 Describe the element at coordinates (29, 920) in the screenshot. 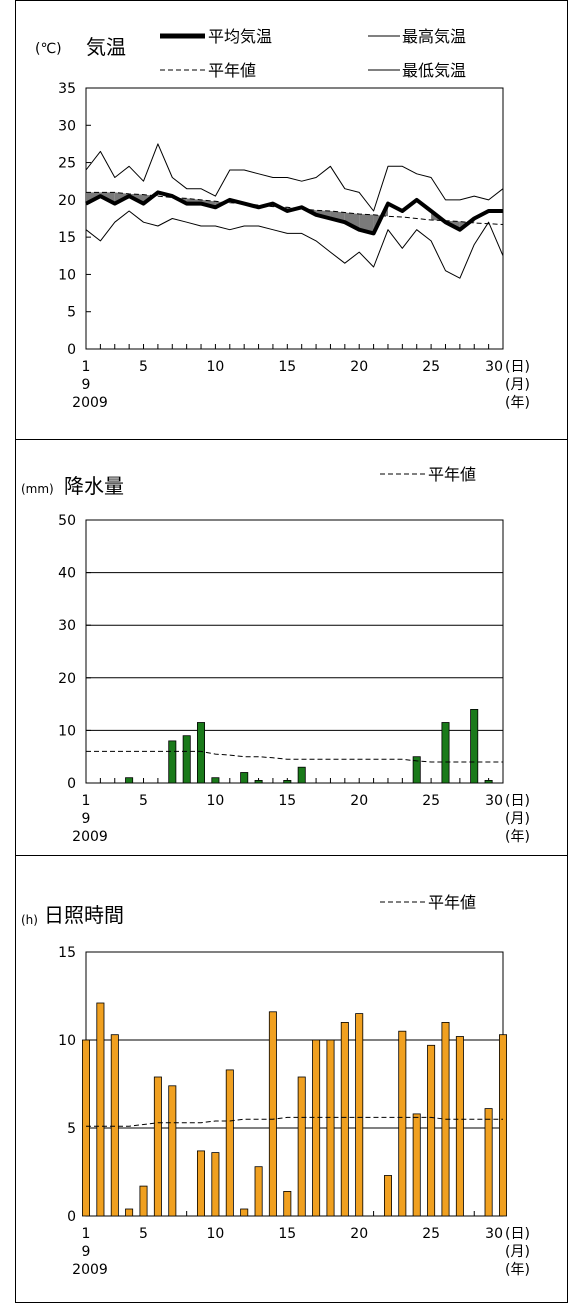

I see `sunshine-unit: (h)` at that location.